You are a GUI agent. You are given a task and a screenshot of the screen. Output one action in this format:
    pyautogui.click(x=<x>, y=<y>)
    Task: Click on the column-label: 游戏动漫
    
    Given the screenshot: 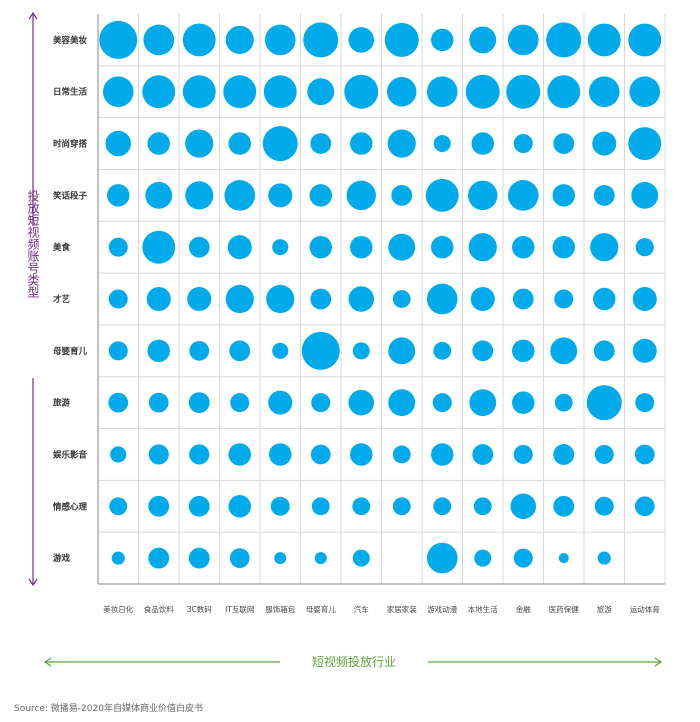 What is the action you would take?
    pyautogui.click(x=442, y=609)
    